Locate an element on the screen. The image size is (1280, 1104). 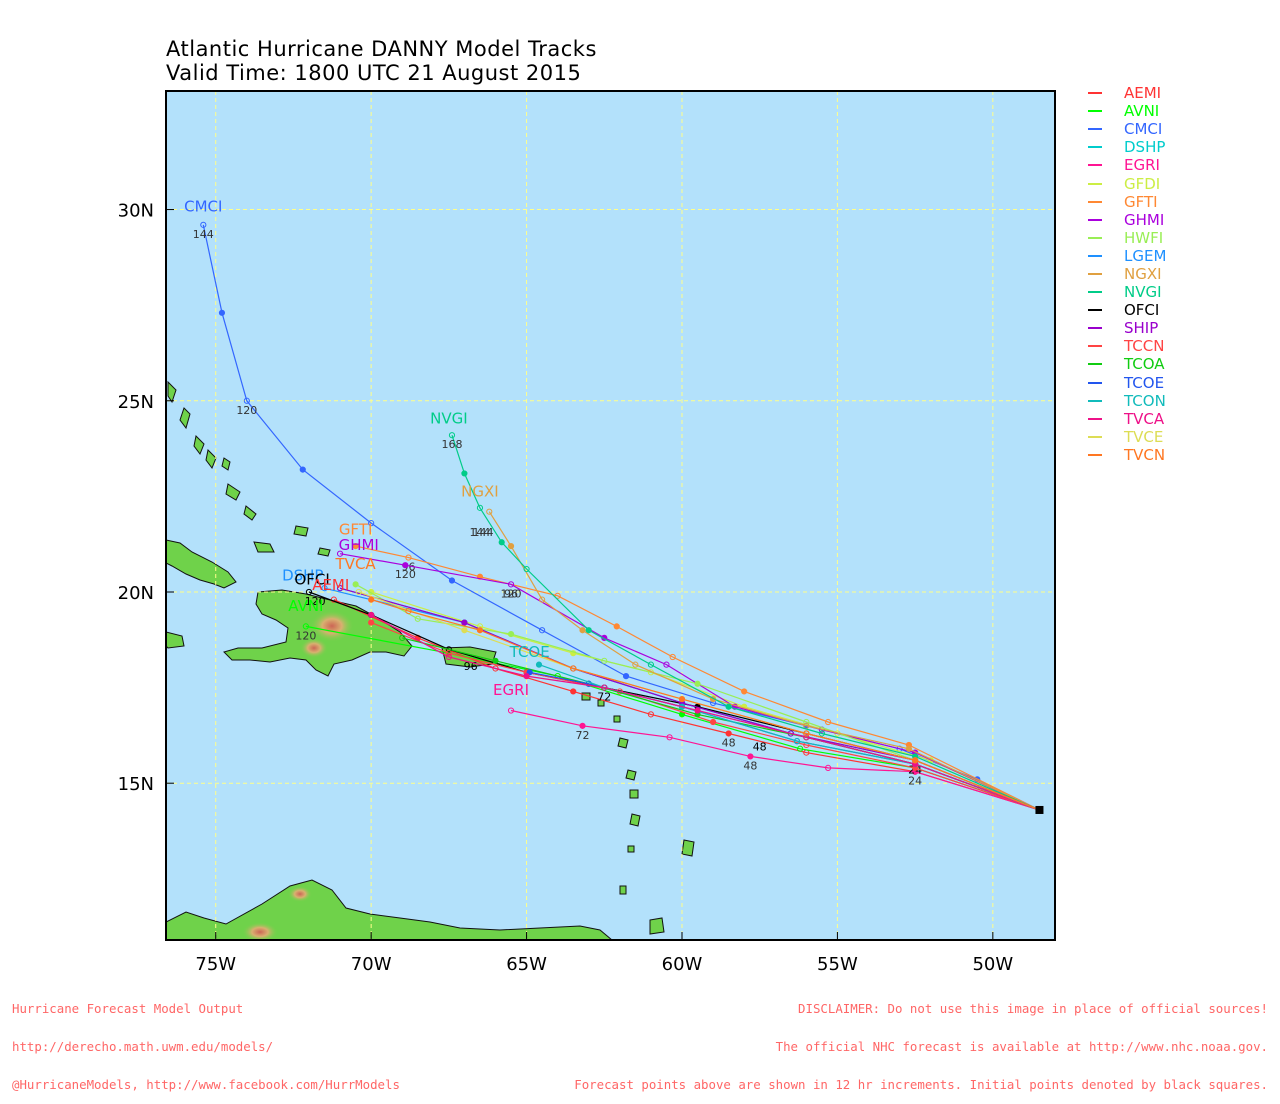
south-america-land is located at coordinates (389, 909).